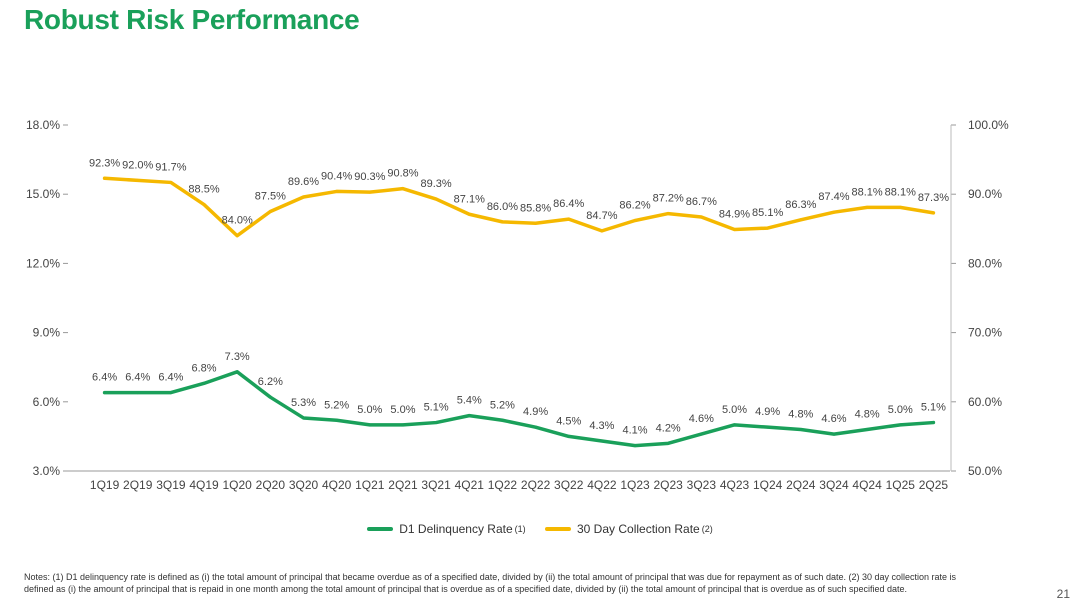  I want to click on legend-item-d1-delinquency: D1 Delinquency Rate (1), so click(446, 529).